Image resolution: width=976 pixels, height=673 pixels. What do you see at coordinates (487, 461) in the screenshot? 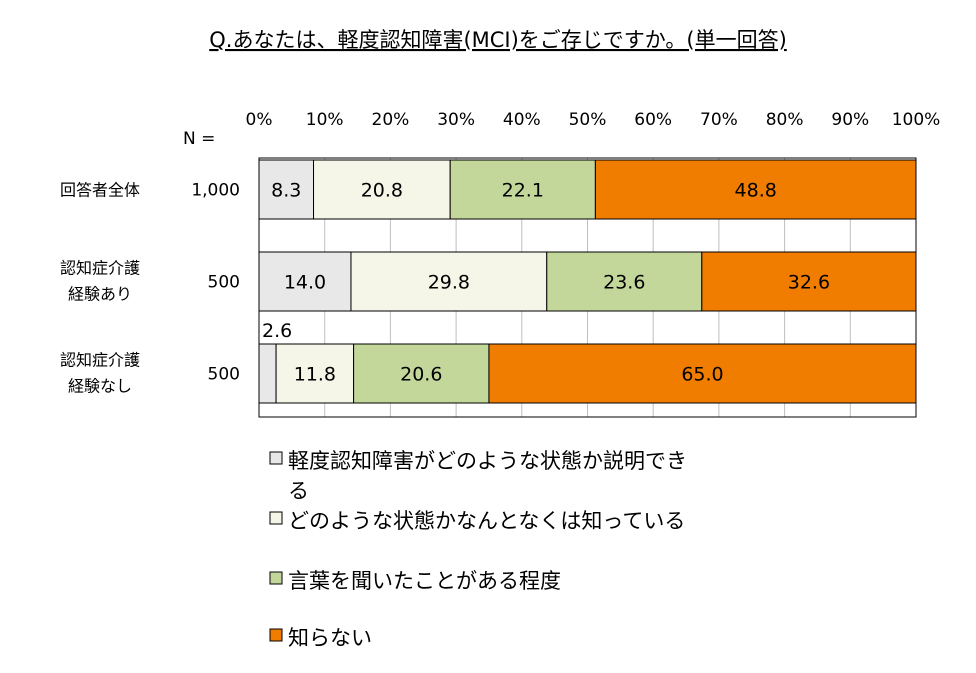
I see `legend-label: 軽度認知障害がどのような状態か説明でき` at bounding box center [487, 461].